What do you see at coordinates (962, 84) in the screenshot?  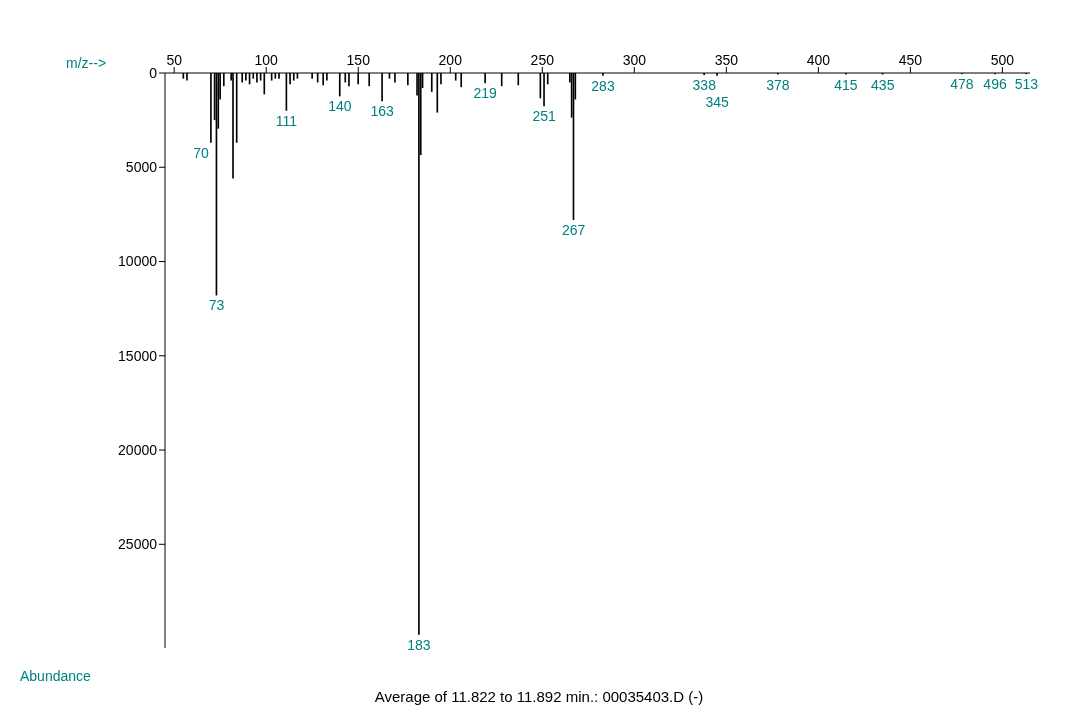 I see `annotation: 478` at bounding box center [962, 84].